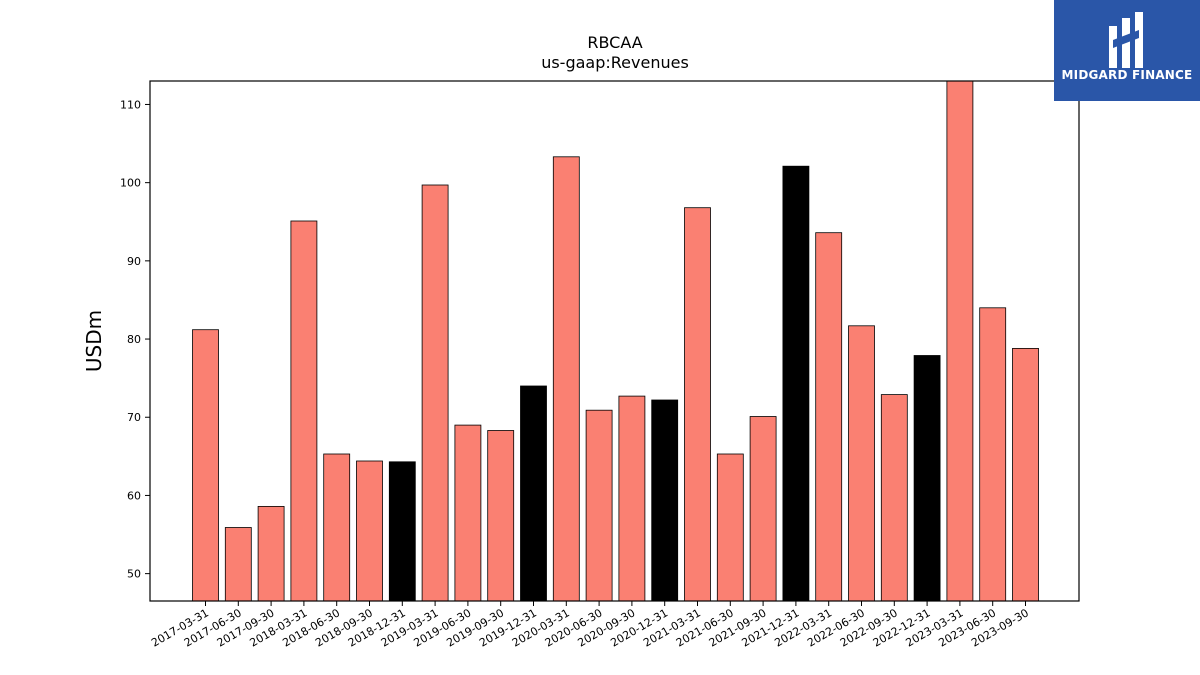  Describe the element at coordinates (134, 495) in the screenshot. I see `y-tick-label: 60` at that location.